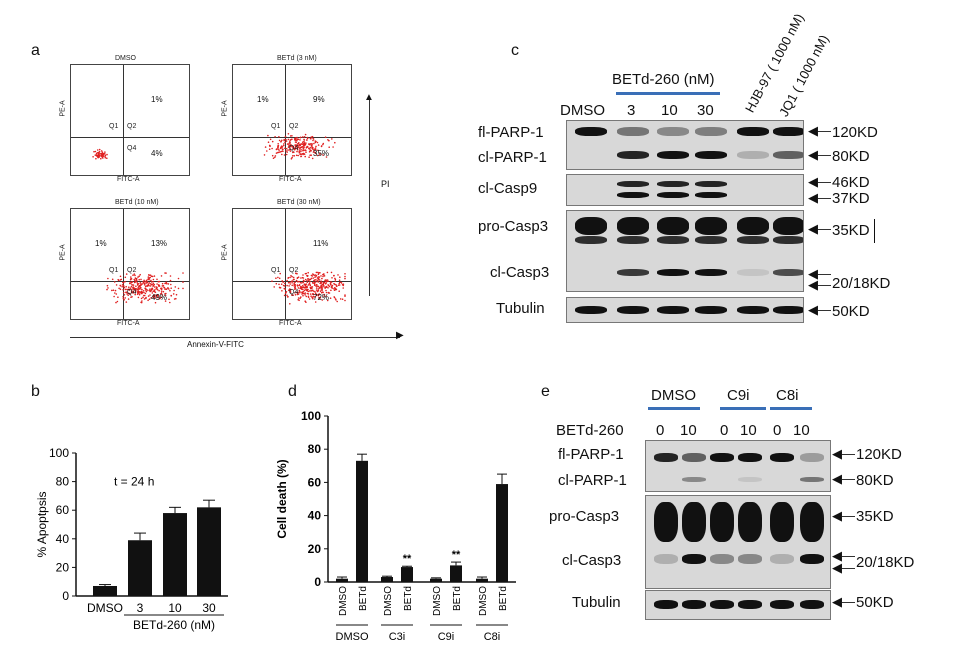  I want to click on flow-plot-title: BETd (30 nM), so click(299, 202).